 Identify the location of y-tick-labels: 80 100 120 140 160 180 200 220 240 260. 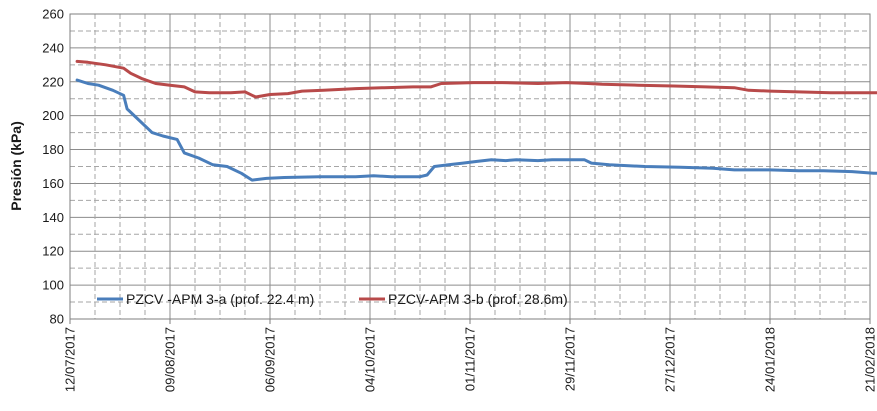
(53, 167).